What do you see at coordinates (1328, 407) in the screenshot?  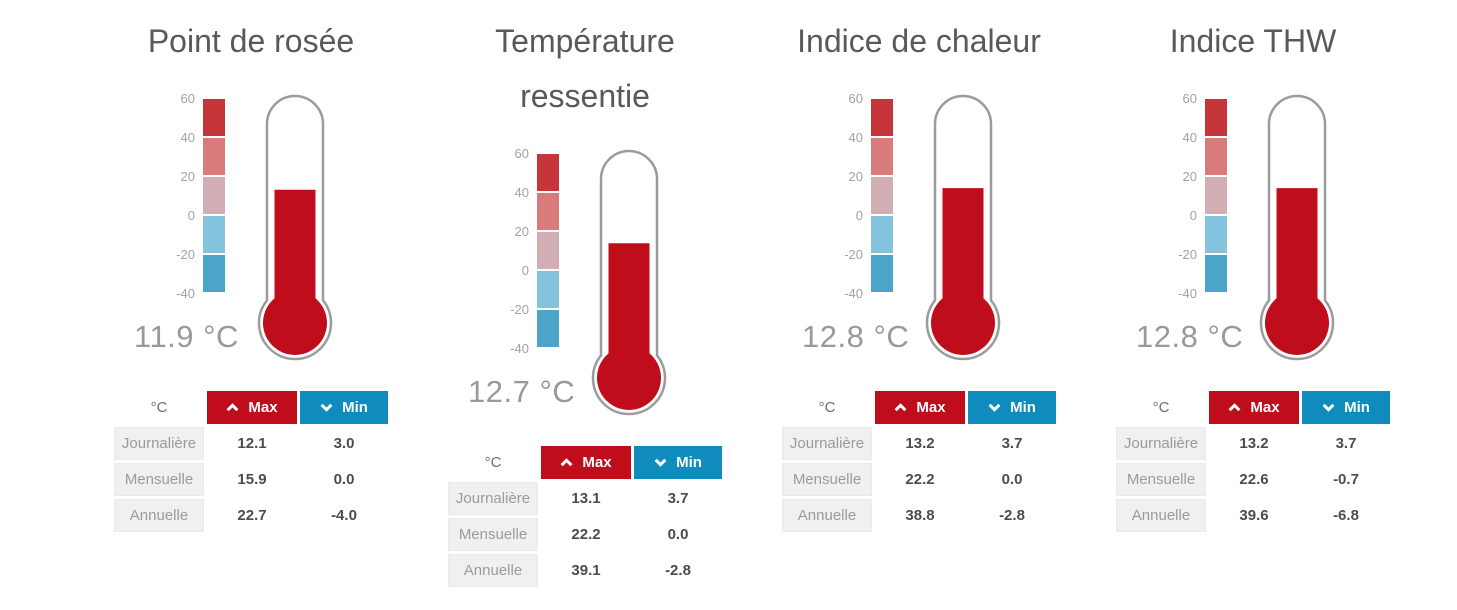 I see `chevron-down-icon` at bounding box center [1328, 407].